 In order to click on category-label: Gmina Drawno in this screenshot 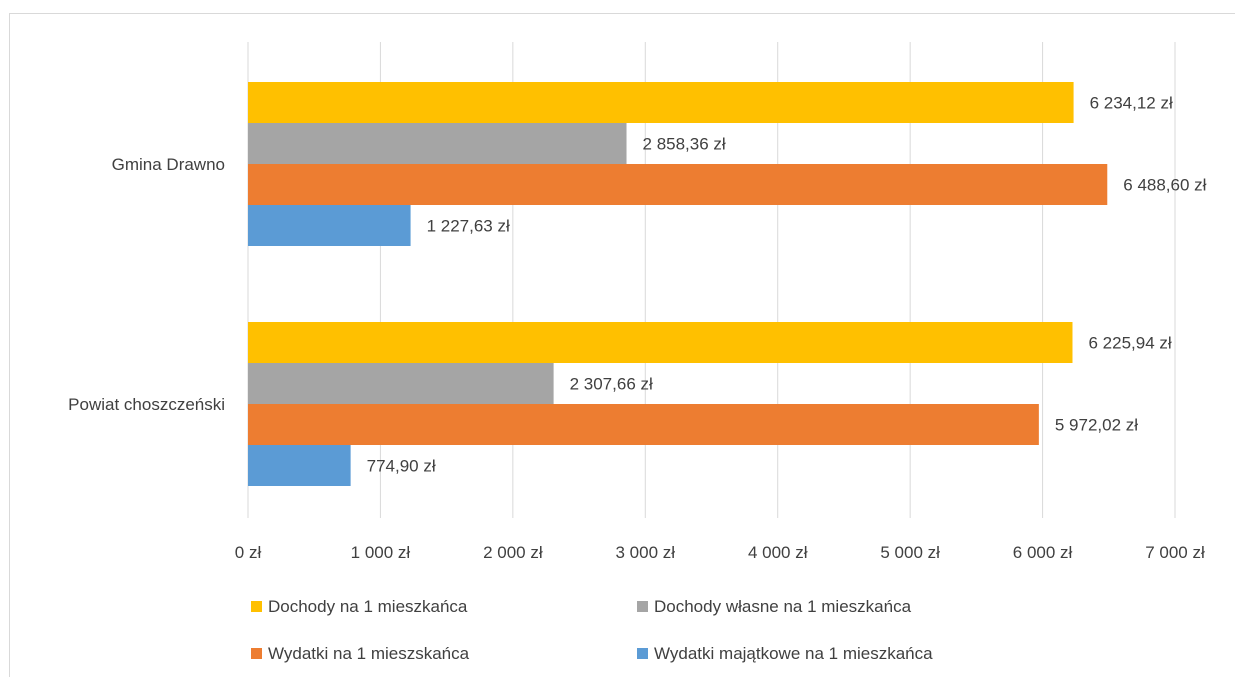, I will do `click(168, 164)`.